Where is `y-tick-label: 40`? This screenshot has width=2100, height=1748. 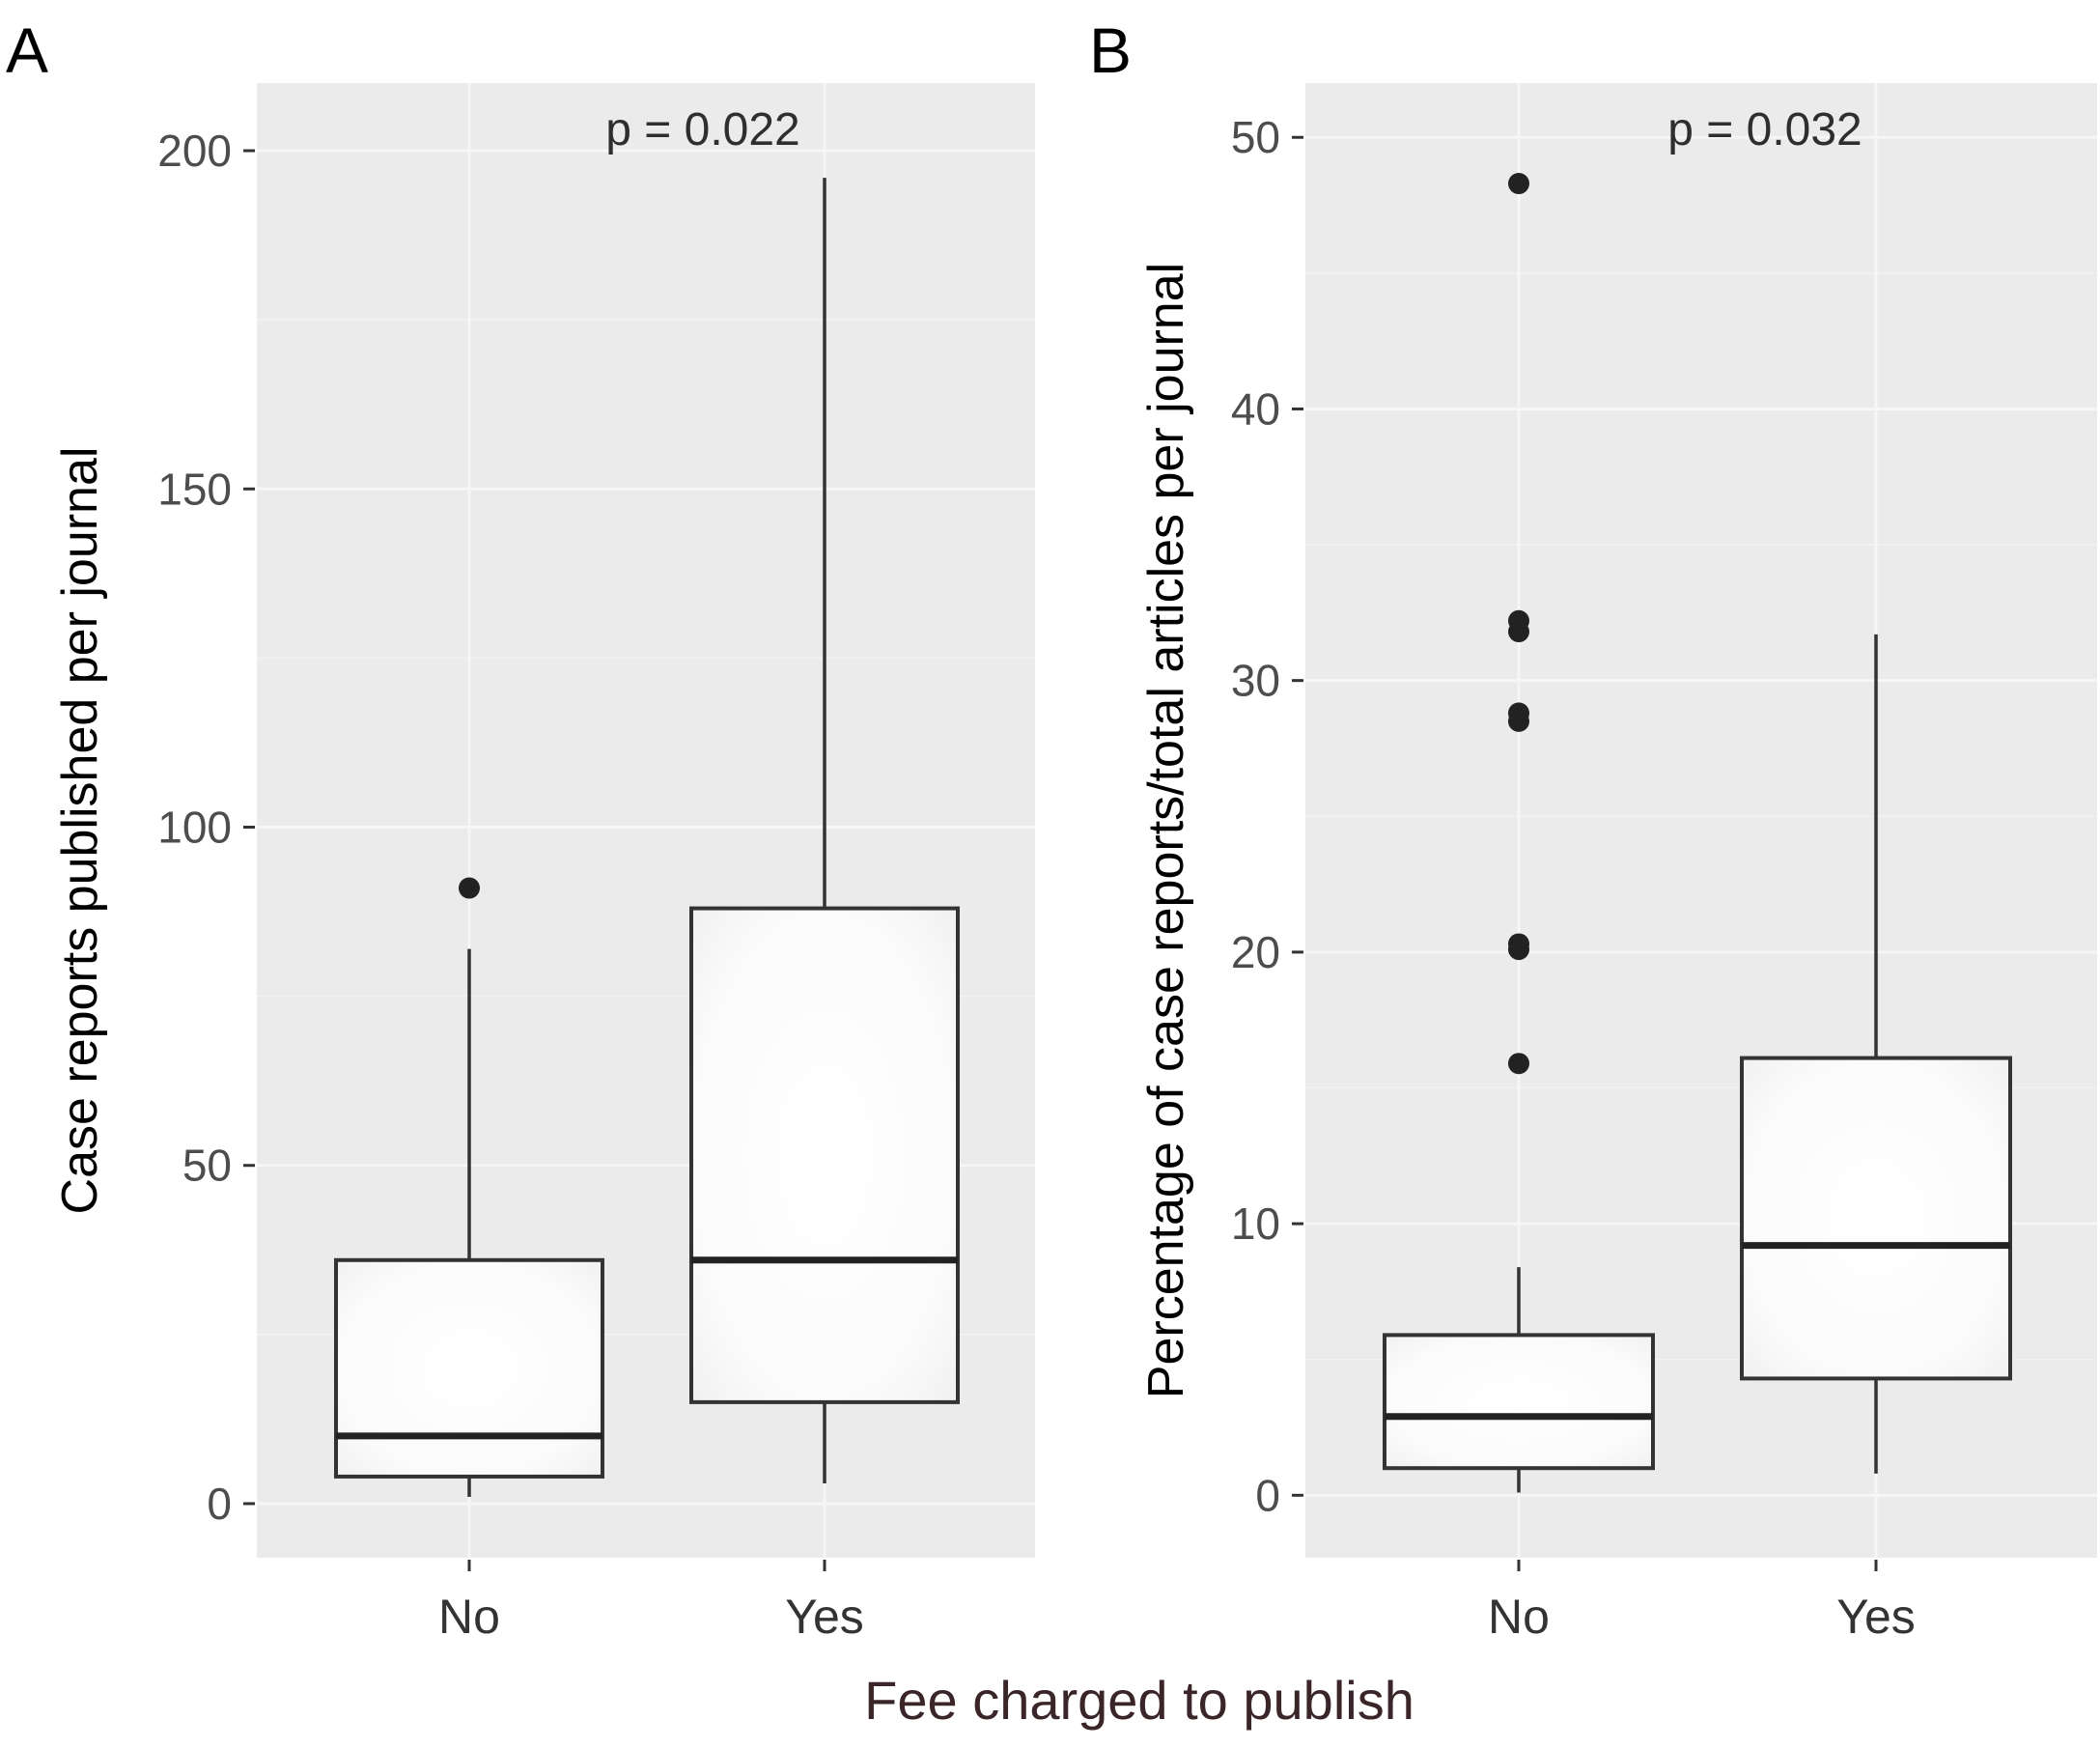 y-tick-label: 40 is located at coordinates (1256, 408).